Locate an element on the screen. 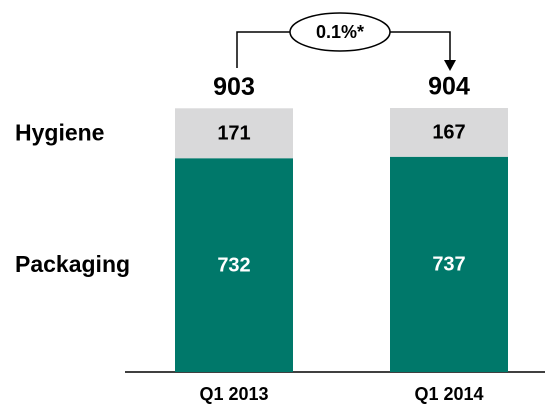 The width and height of the screenshot is (550, 417). legend-label: Hygiene is located at coordinates (59, 132).